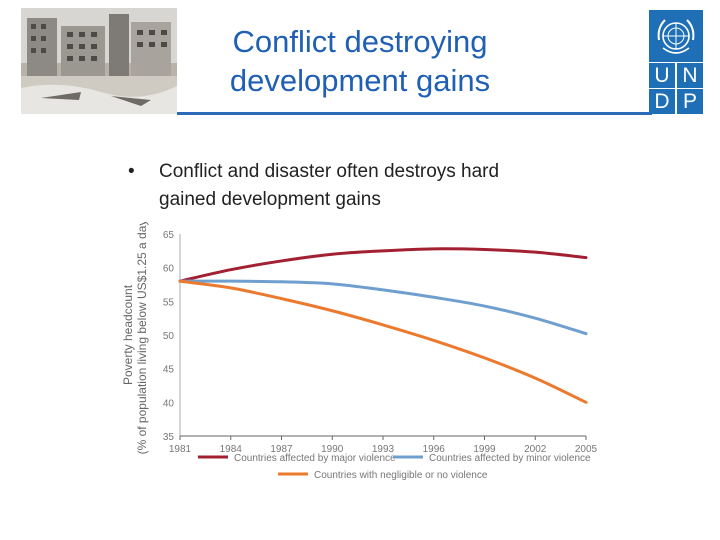  I want to click on y-tick-label: 60, so click(169, 269).